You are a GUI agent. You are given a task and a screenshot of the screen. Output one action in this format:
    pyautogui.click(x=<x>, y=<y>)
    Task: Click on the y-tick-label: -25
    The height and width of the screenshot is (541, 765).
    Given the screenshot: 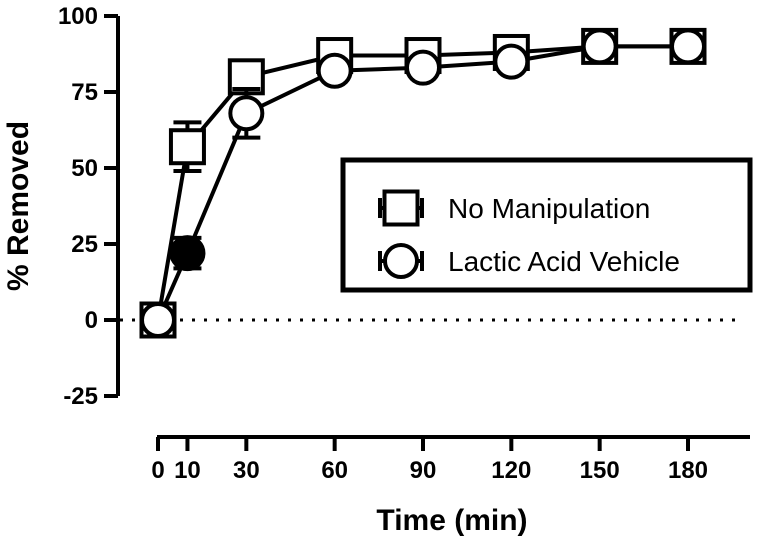 What is the action you would take?
    pyautogui.click(x=80, y=396)
    